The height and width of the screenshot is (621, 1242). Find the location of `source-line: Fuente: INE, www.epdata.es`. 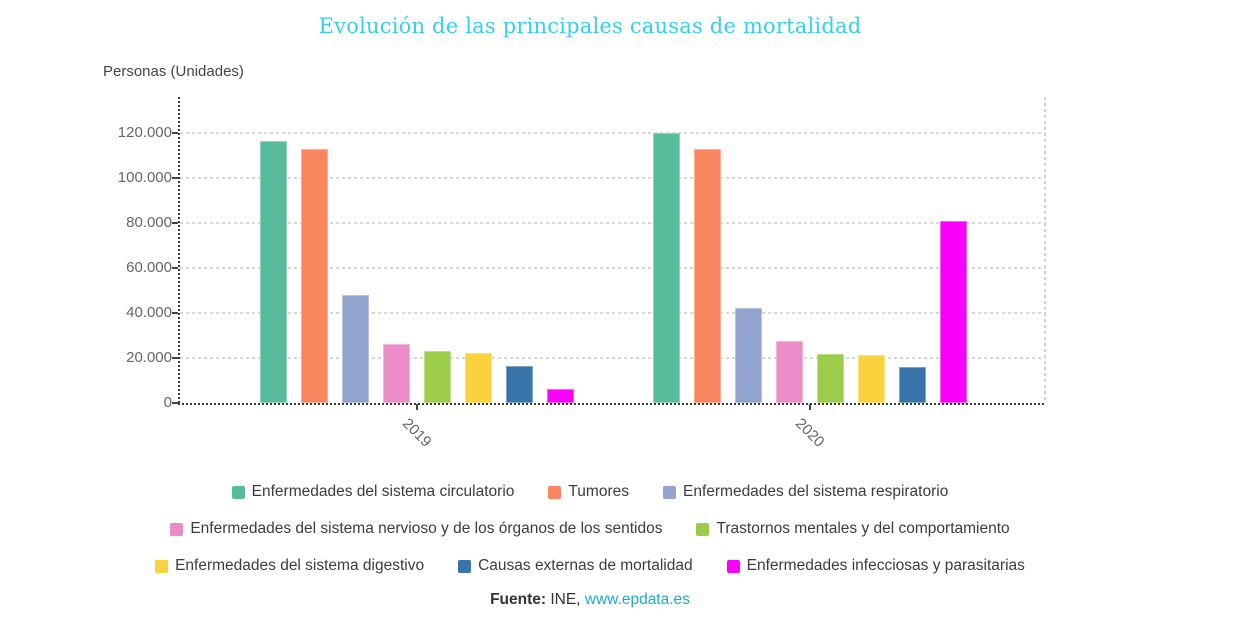

source-line: Fuente: INE, www.epdata.es is located at coordinates (590, 600).